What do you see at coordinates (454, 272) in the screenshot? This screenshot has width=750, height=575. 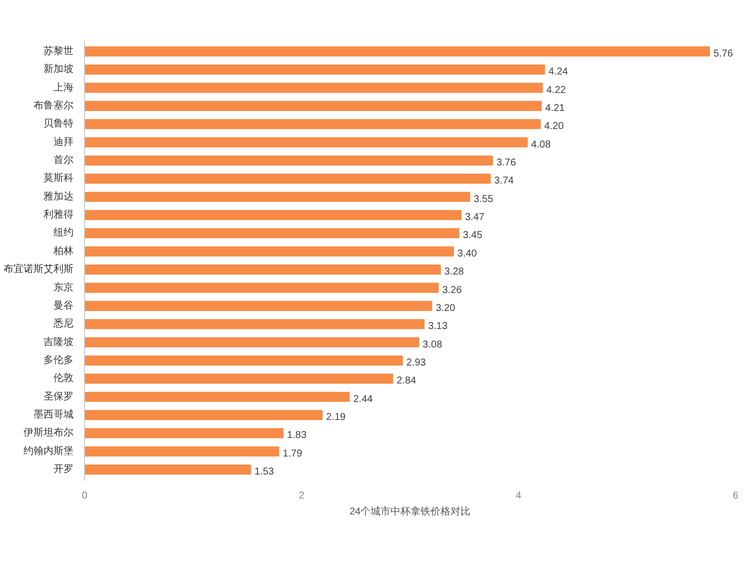 I see `data-label: 3.28` at bounding box center [454, 272].